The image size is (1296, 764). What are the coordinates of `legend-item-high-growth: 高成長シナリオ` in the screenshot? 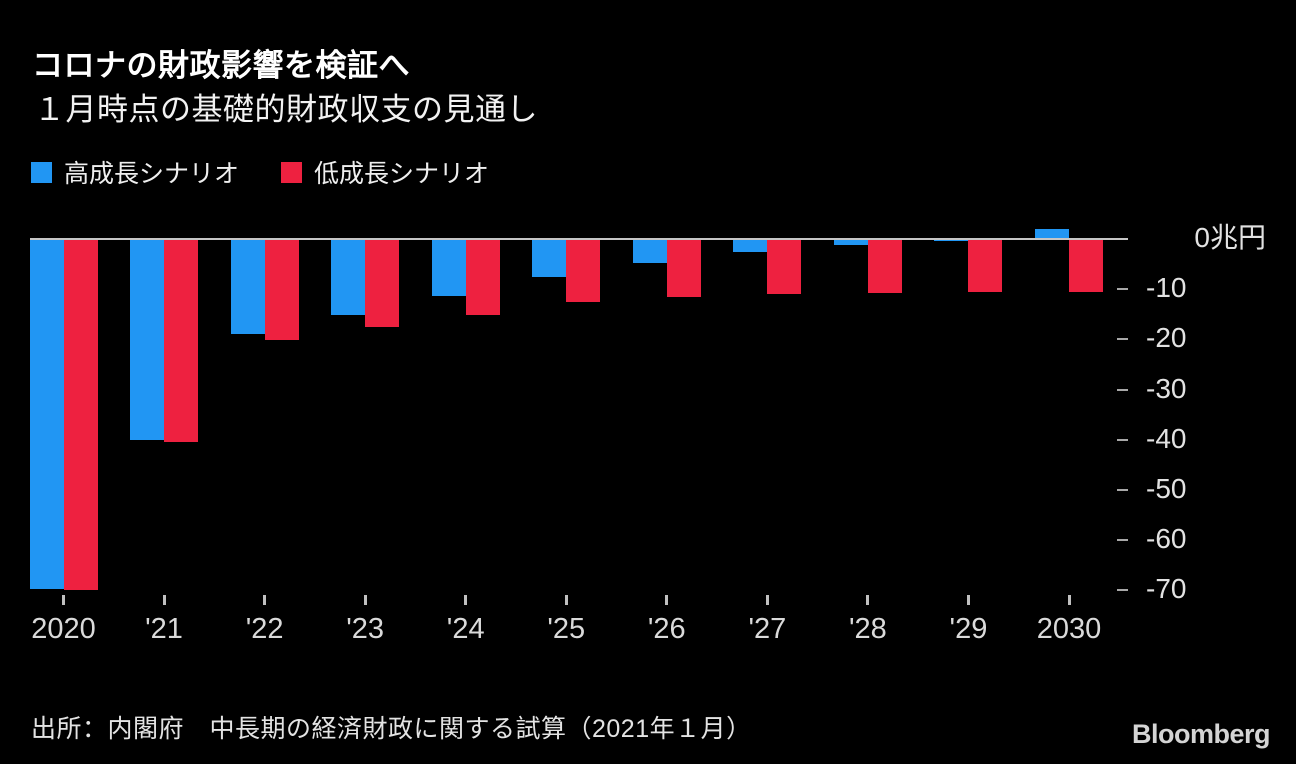 It's located at (135, 172).